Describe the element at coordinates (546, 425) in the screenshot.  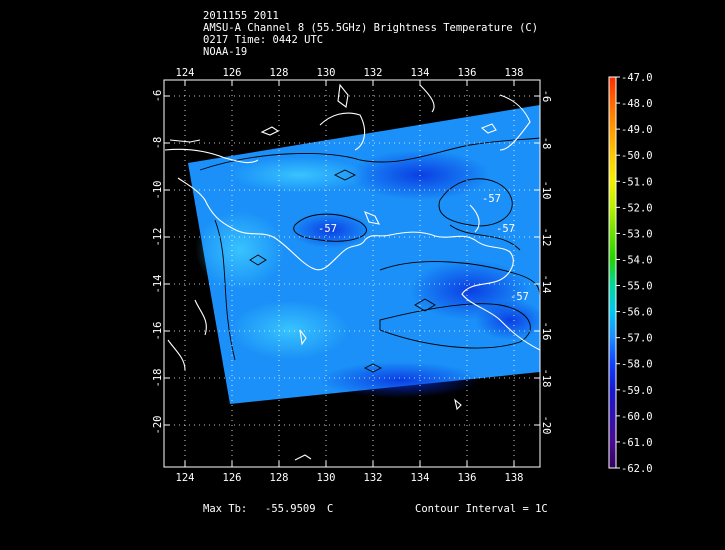
I see `lat-label-right: -20` at that location.